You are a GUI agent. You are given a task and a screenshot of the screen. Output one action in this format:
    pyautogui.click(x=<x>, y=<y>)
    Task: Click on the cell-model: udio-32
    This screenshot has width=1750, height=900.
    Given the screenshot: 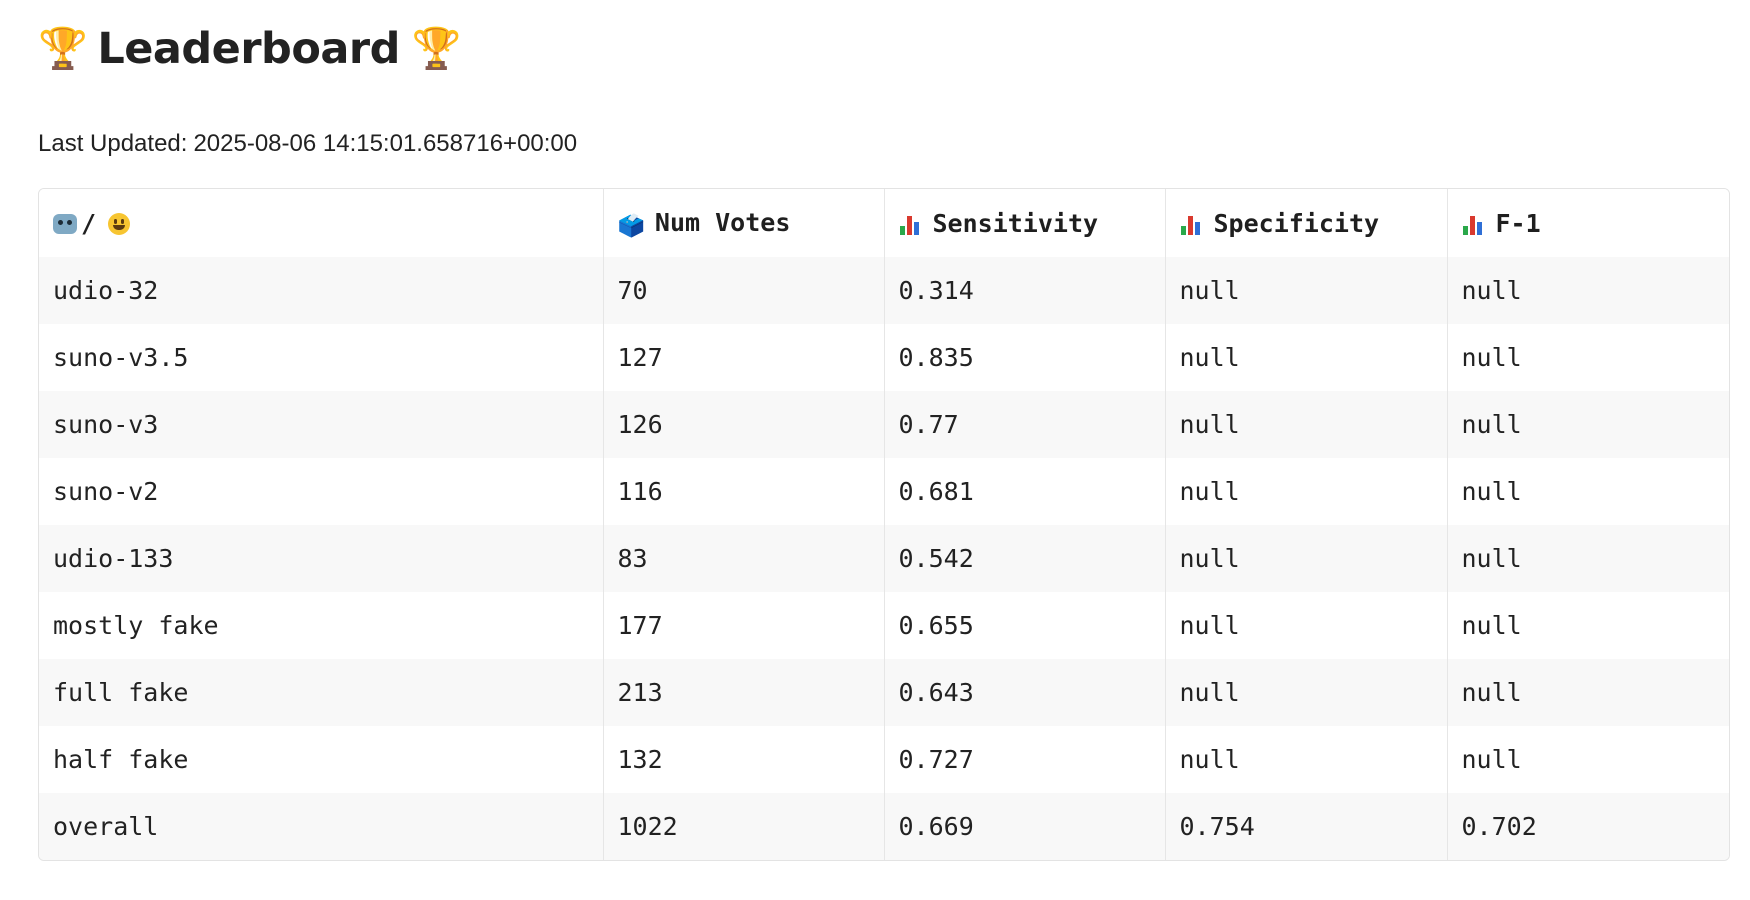 What is the action you would take?
    pyautogui.click(x=321, y=290)
    